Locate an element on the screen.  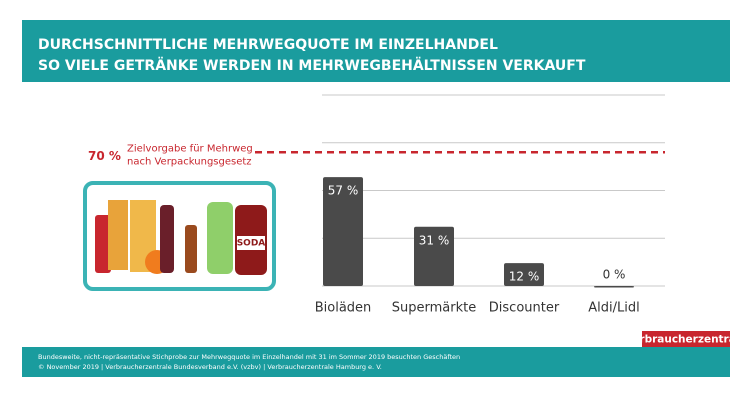
value-label: 57 % is located at coordinates (343, 191).